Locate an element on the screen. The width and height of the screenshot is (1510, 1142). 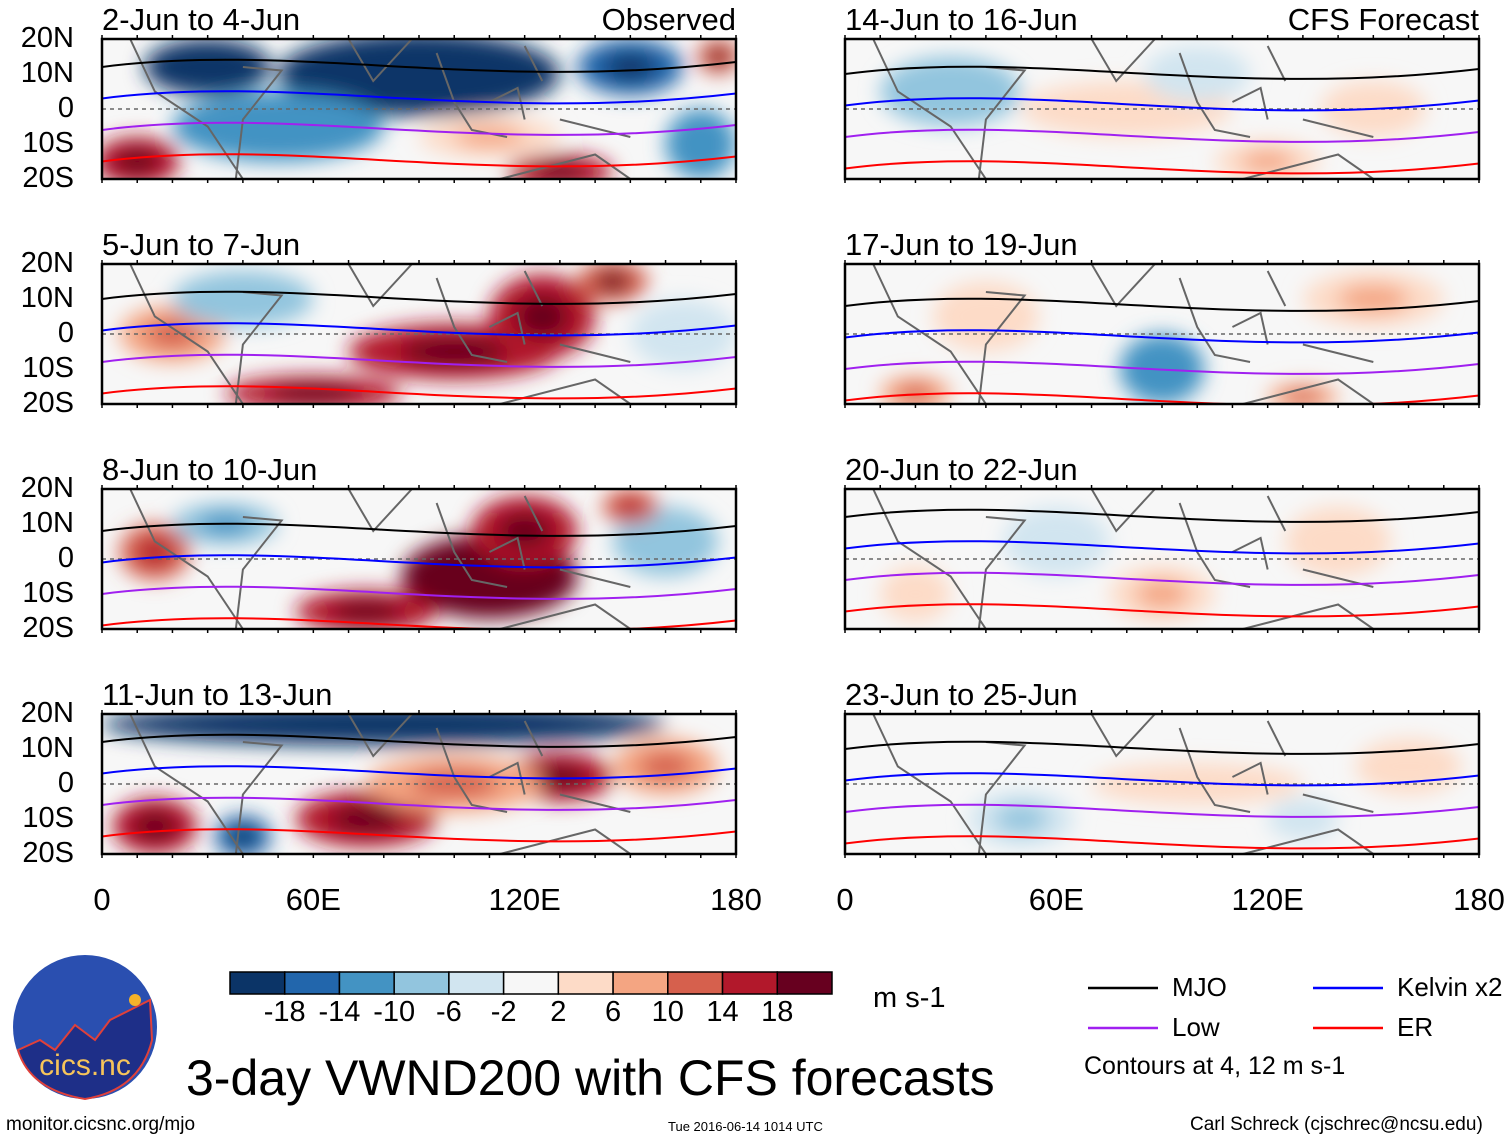
legend-label: MJO is located at coordinates (1199, 987).